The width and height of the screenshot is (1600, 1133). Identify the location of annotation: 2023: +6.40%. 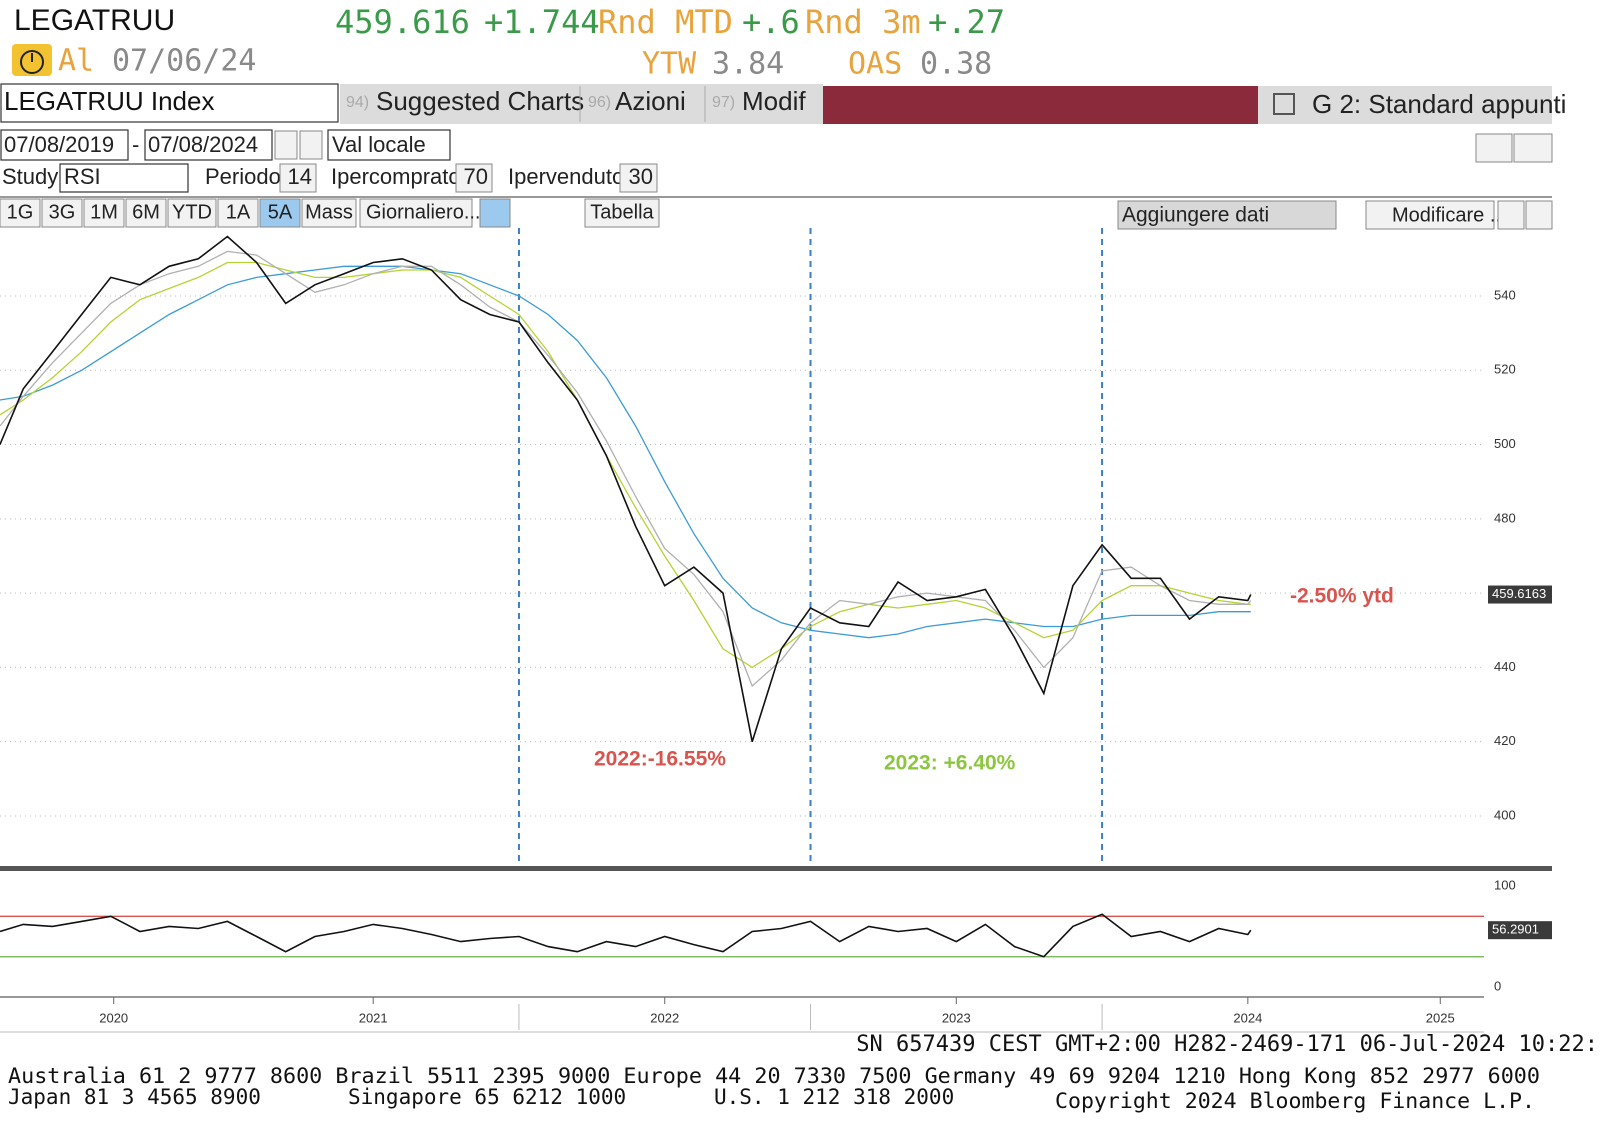
(950, 763).